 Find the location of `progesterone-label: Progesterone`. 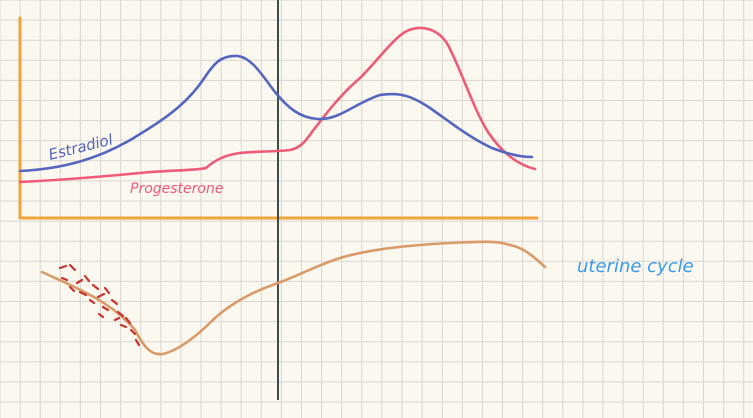

progesterone-label: Progesterone is located at coordinates (176, 189).